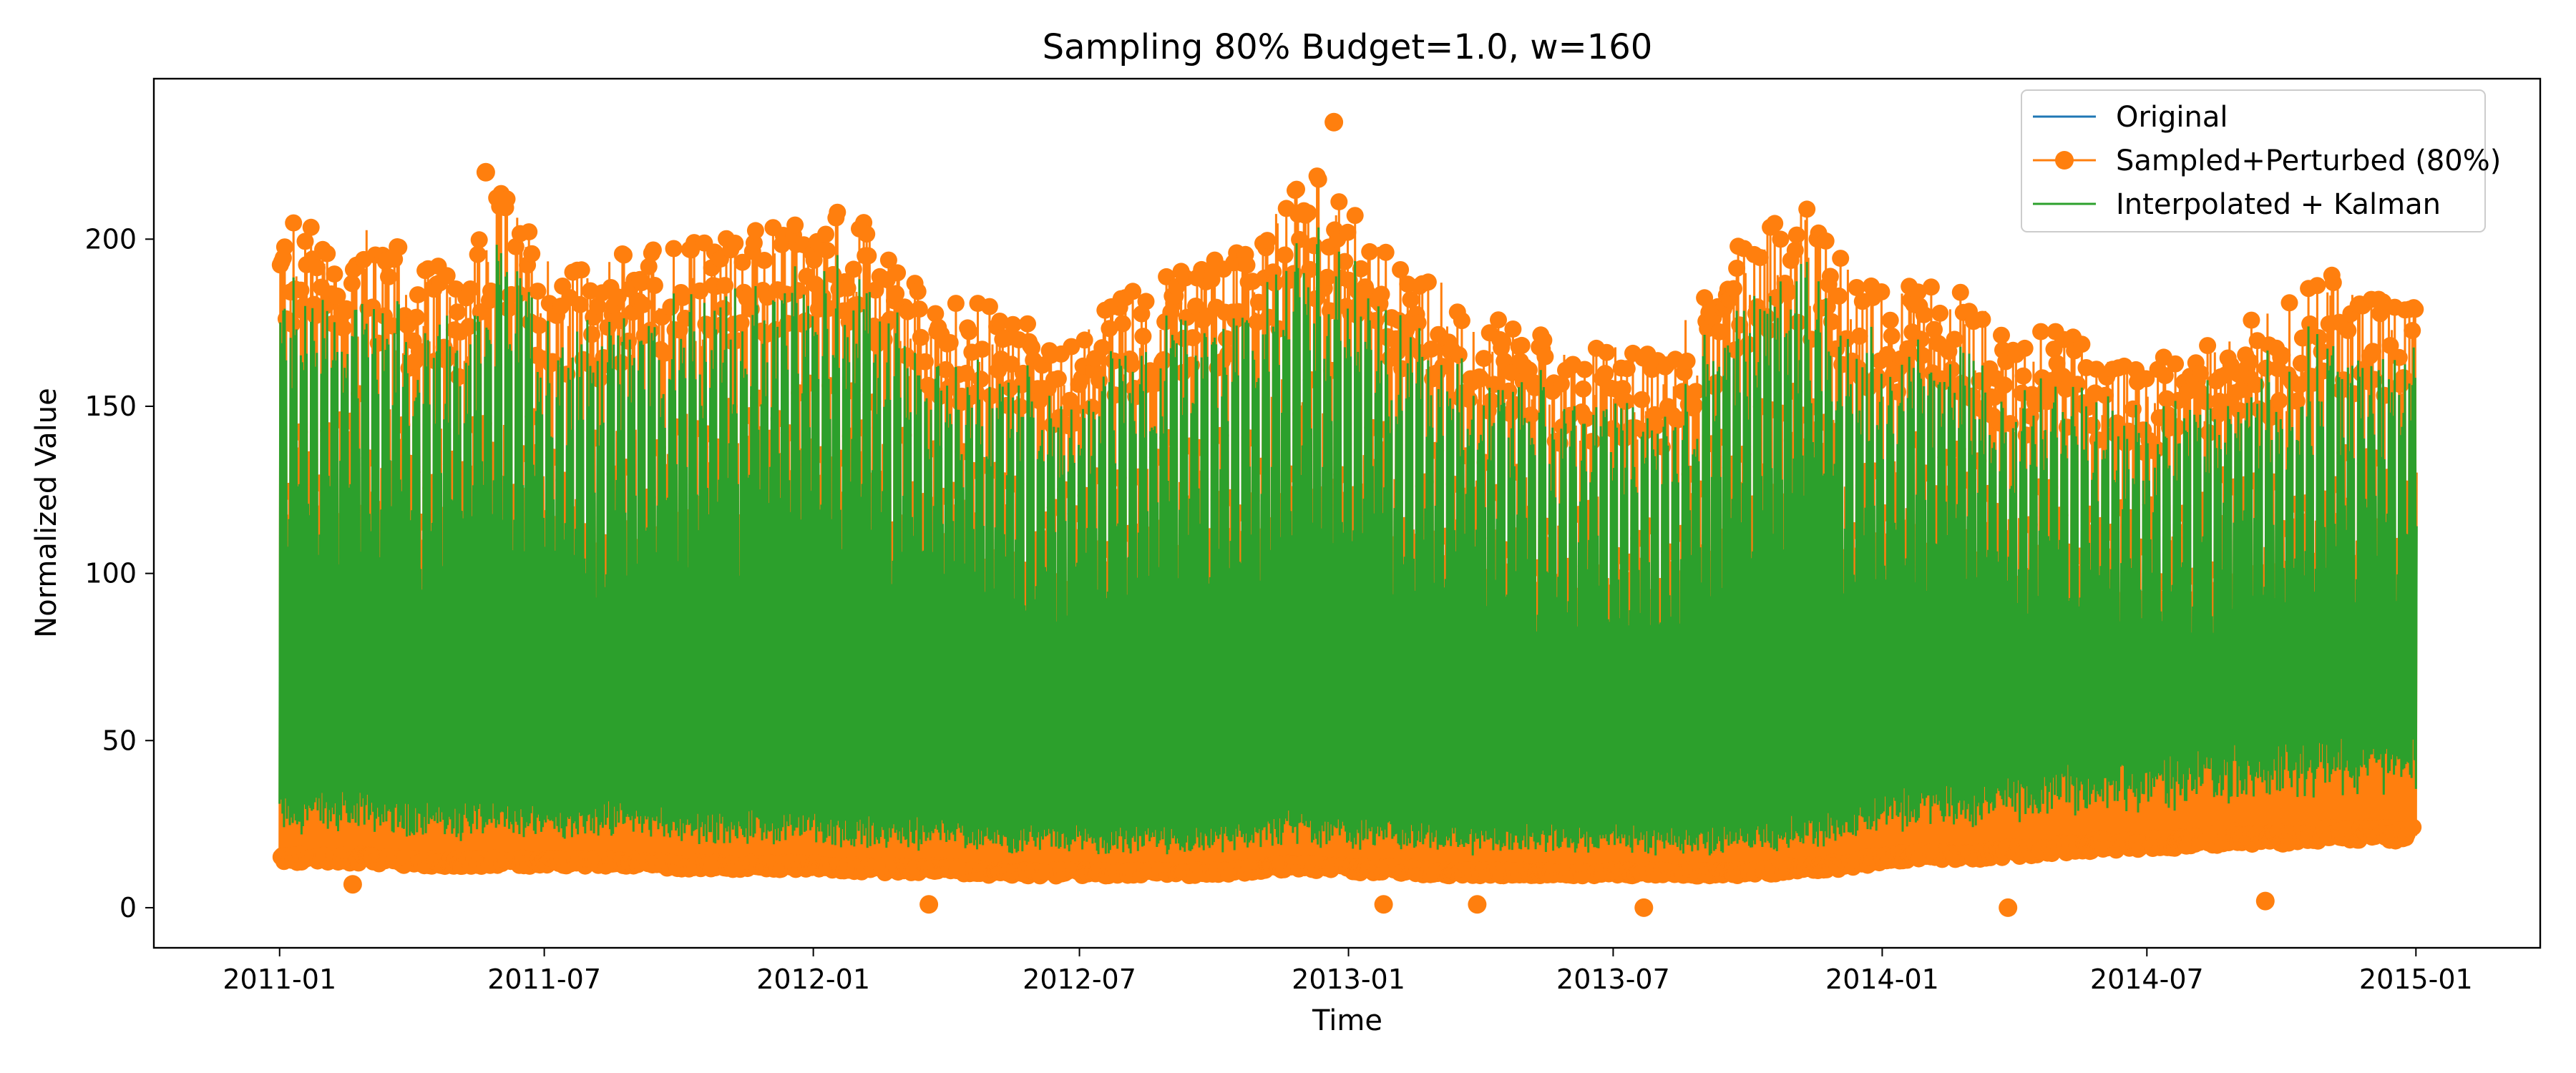  I want to click on x-tick-label-7: 2014-07, so click(2147, 979).